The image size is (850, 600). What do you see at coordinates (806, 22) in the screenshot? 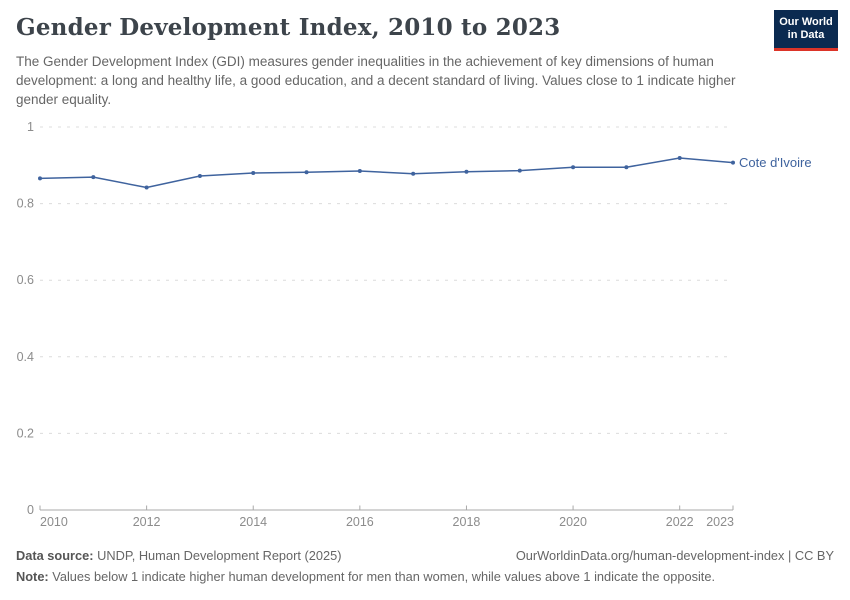
I see `owid-logo-line1: Our World` at bounding box center [806, 22].